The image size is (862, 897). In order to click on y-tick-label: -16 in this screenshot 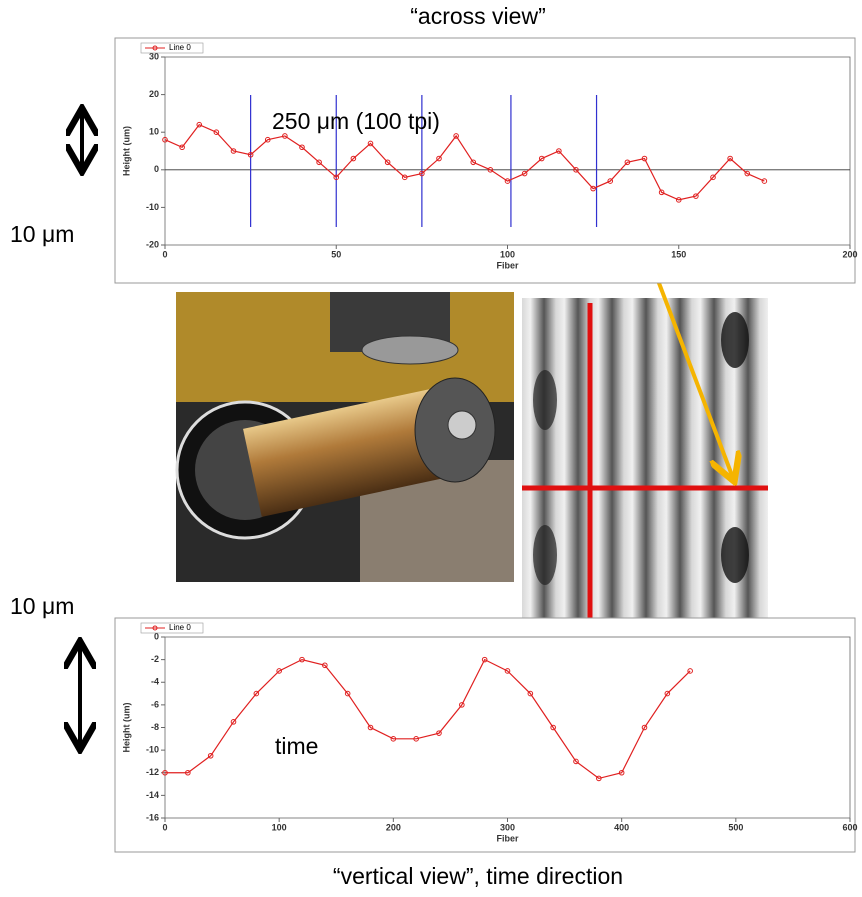, I will do `click(152, 817)`.